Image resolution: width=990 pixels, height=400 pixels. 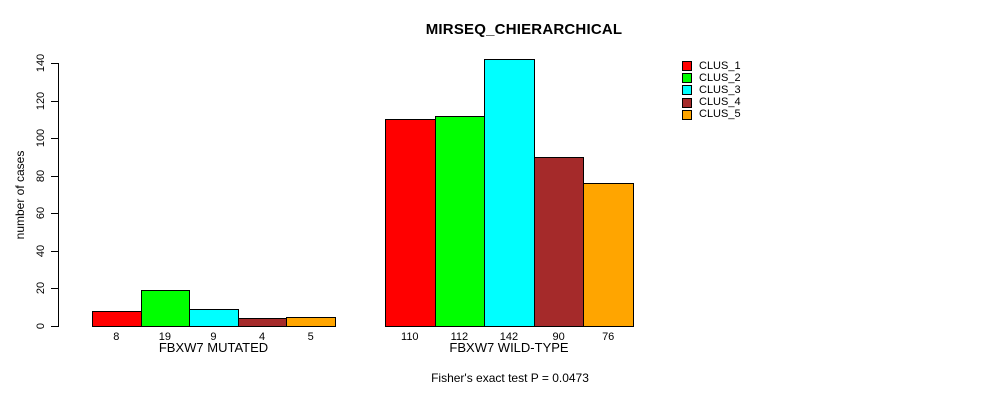 What do you see at coordinates (559, 241) in the screenshot?
I see `bar-clus_4-wild-type` at bounding box center [559, 241].